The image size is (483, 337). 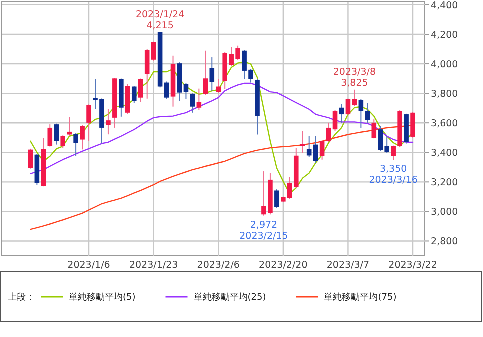 What do you see at coordinates (393, 180) in the screenshot?
I see `annotation: 2023/3/16` at bounding box center [393, 180].